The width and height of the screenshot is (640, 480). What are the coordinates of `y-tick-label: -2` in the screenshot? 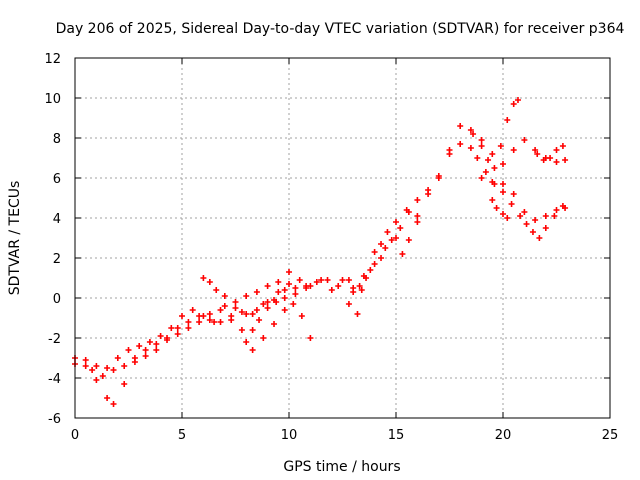 It's located at (54, 339).